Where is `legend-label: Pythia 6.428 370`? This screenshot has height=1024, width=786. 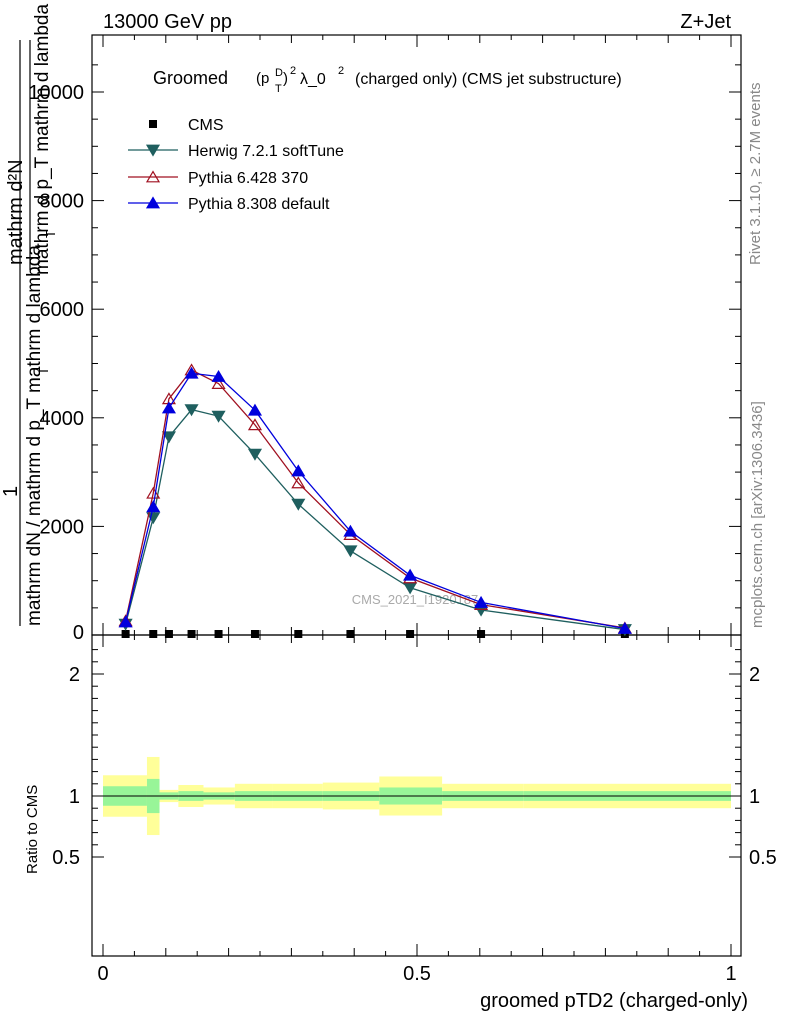 legend-label: Pythia 6.428 370 is located at coordinates (248, 178).